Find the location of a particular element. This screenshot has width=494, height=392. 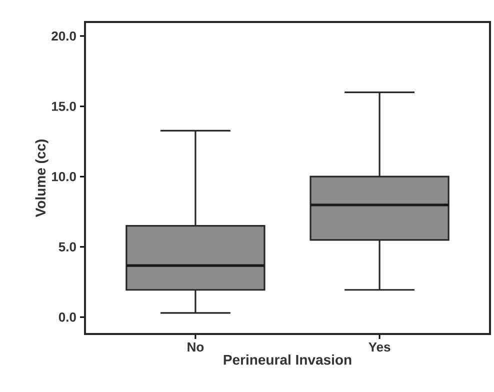

y-tick-label: 0.0 is located at coordinates (67, 317).